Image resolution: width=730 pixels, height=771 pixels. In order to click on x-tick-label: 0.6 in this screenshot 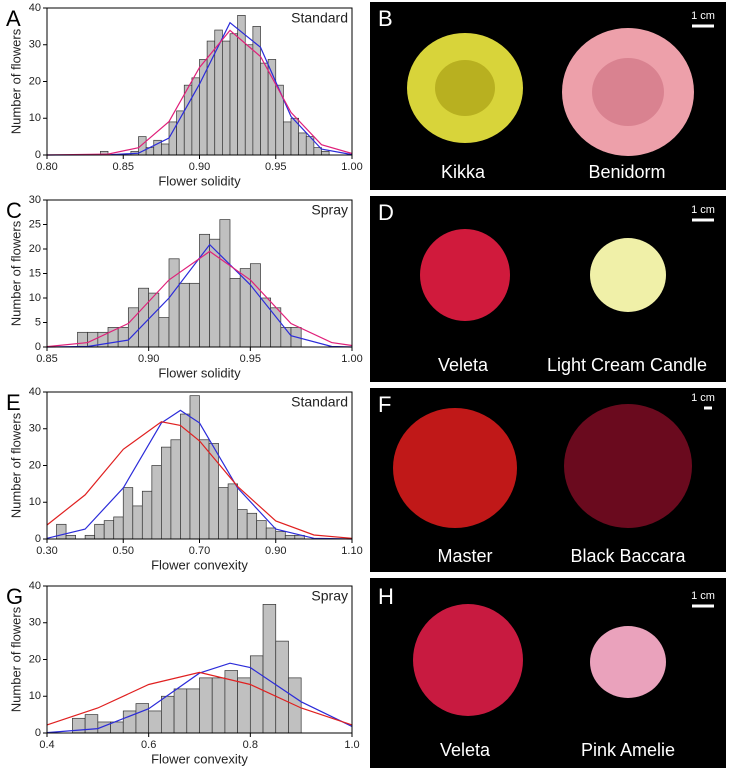, I will do `click(148, 745)`.